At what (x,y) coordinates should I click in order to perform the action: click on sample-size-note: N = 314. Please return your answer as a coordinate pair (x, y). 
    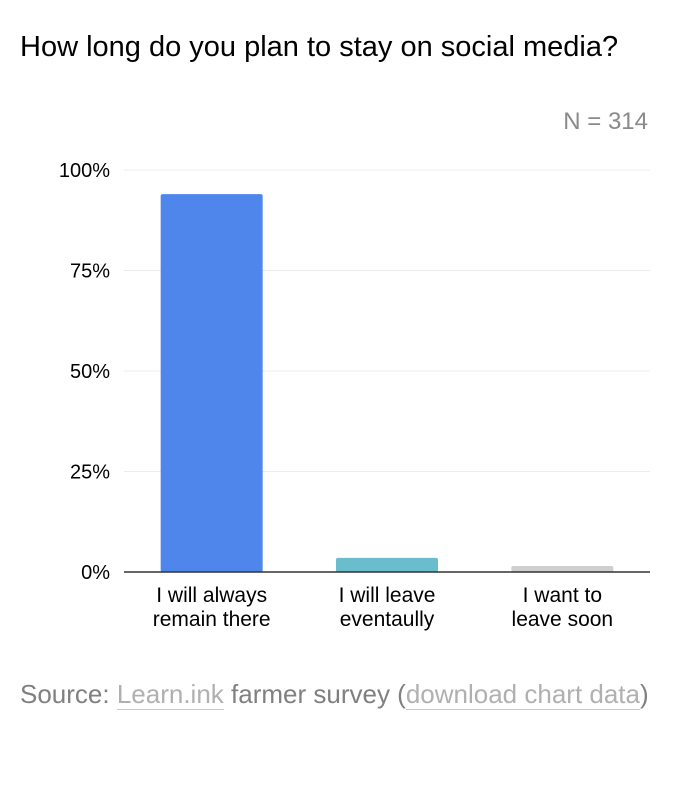
    Looking at the image, I should click on (605, 121).